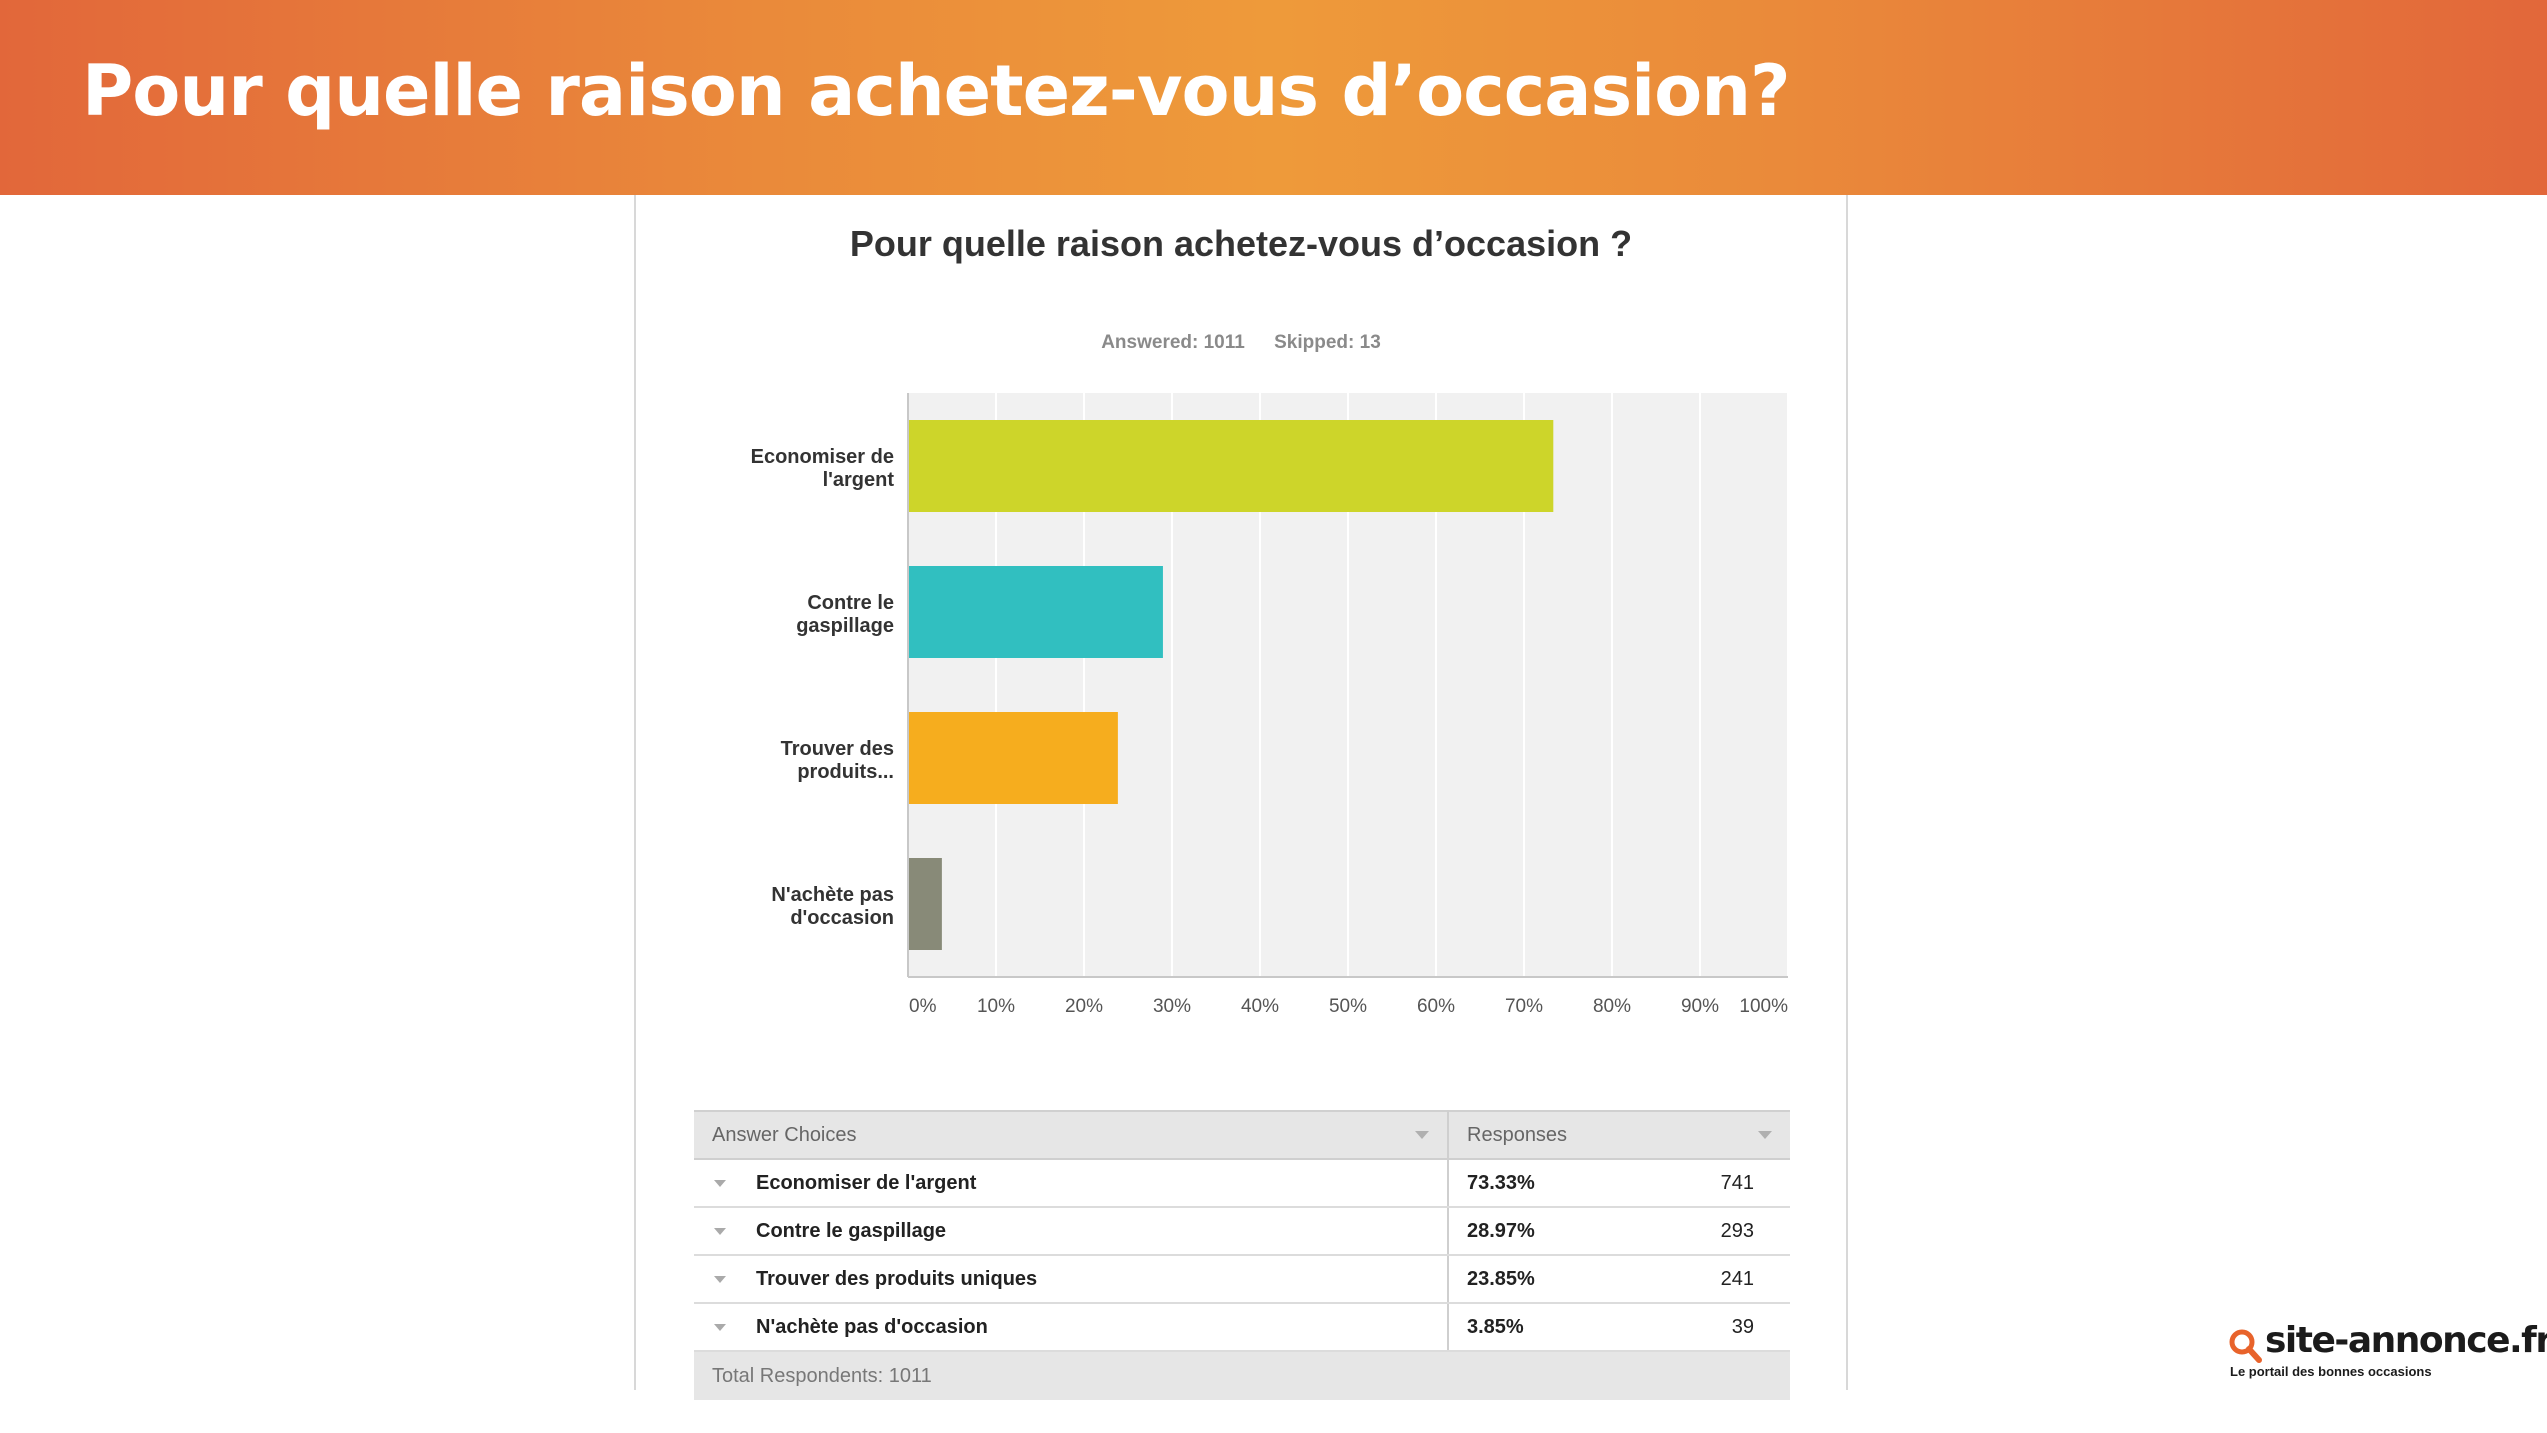 This screenshot has height=1433, width=2547. Describe the element at coordinates (2245, 1346) in the screenshot. I see `magnifier-icon` at that location.